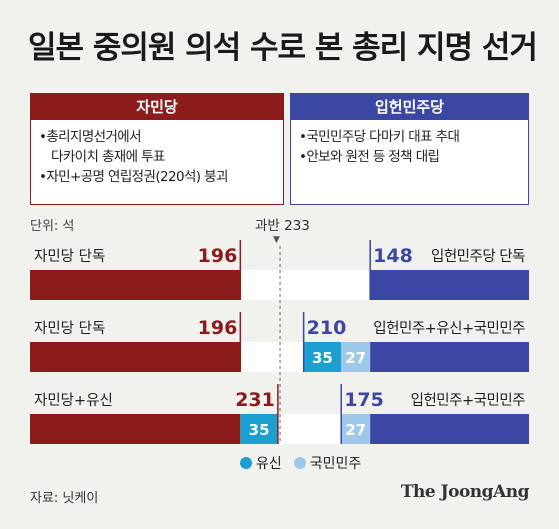 The height and width of the screenshot is (529, 559). What do you see at coordinates (64, 498) in the screenshot?
I see `source-label: 자료: 닛케이` at bounding box center [64, 498].